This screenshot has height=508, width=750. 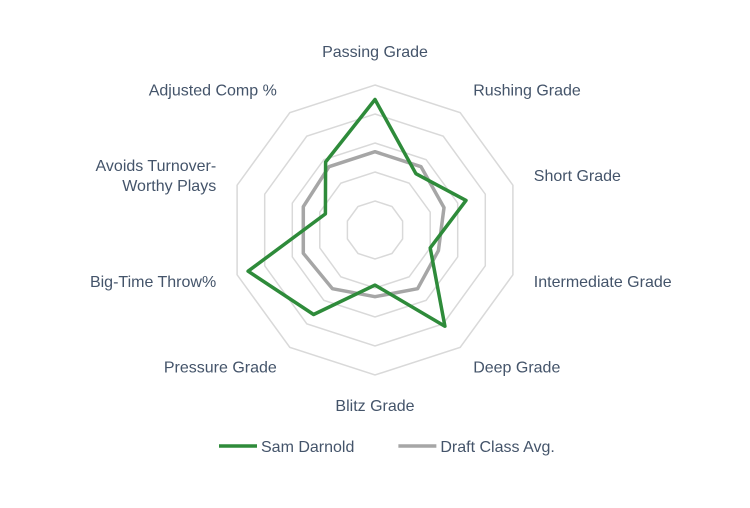 What do you see at coordinates (156, 176) in the screenshot?
I see `axis-label-8: Avoids Turnover- Worthy Plays` at bounding box center [156, 176].